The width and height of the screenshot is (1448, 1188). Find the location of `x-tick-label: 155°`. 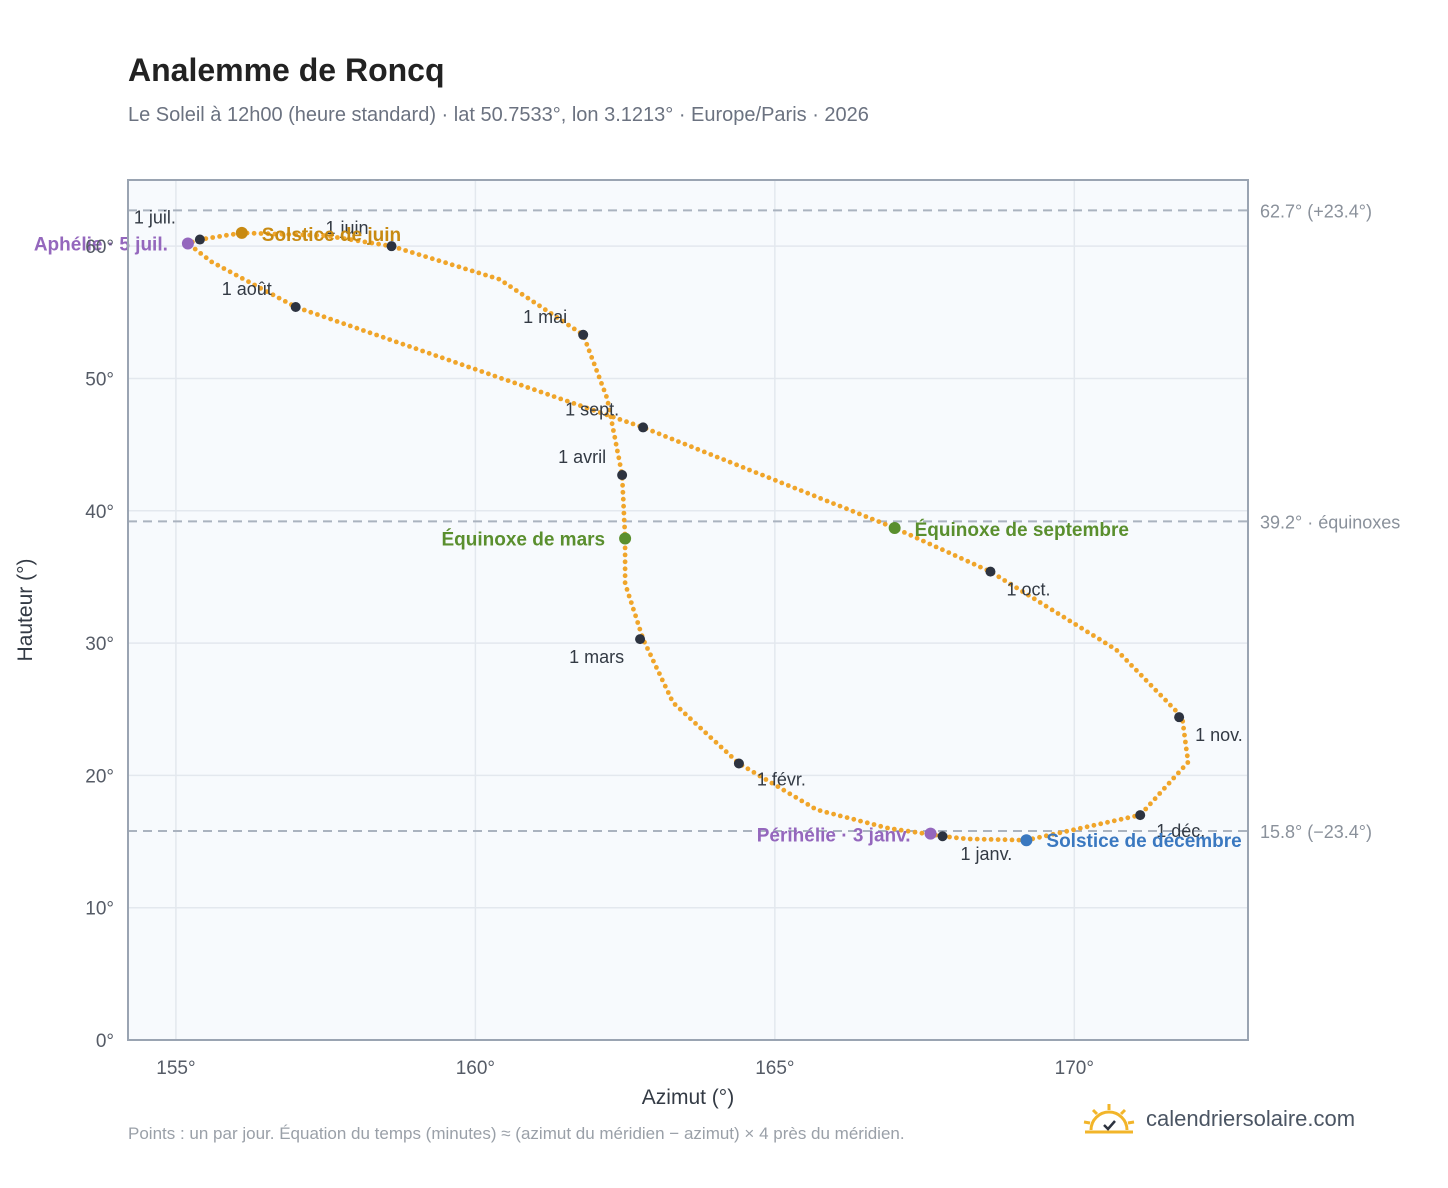

x-tick-label: 155° is located at coordinates (175, 1068).